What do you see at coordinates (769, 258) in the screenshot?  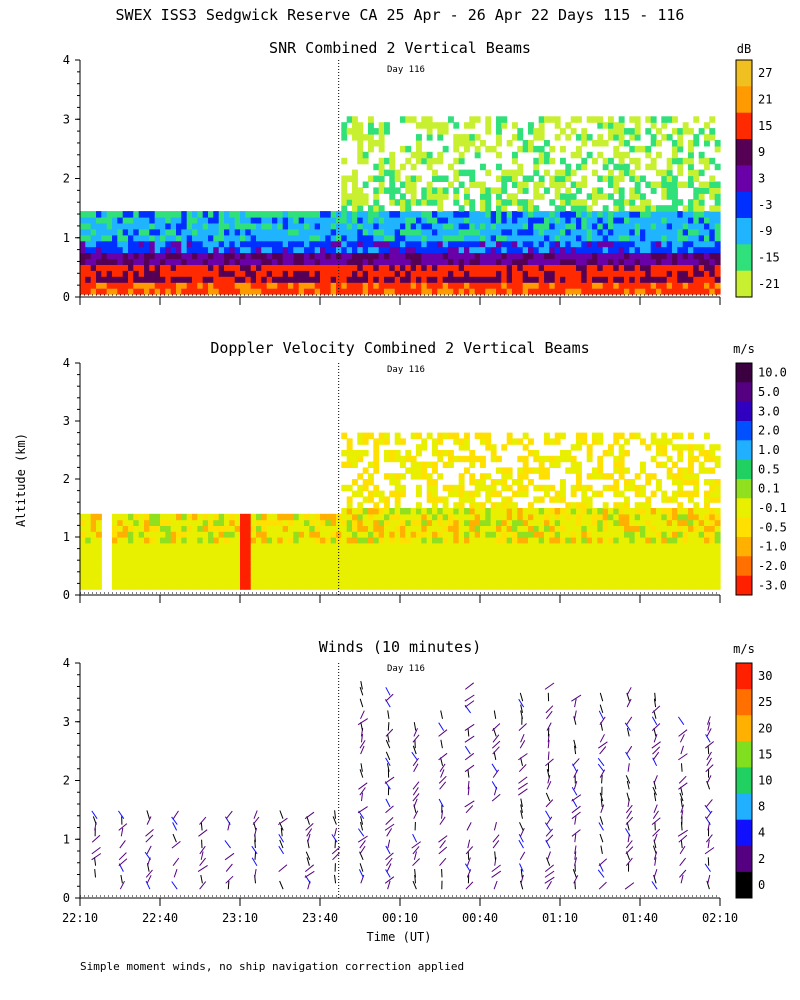 I see `colorbar-label: -15` at bounding box center [769, 258].